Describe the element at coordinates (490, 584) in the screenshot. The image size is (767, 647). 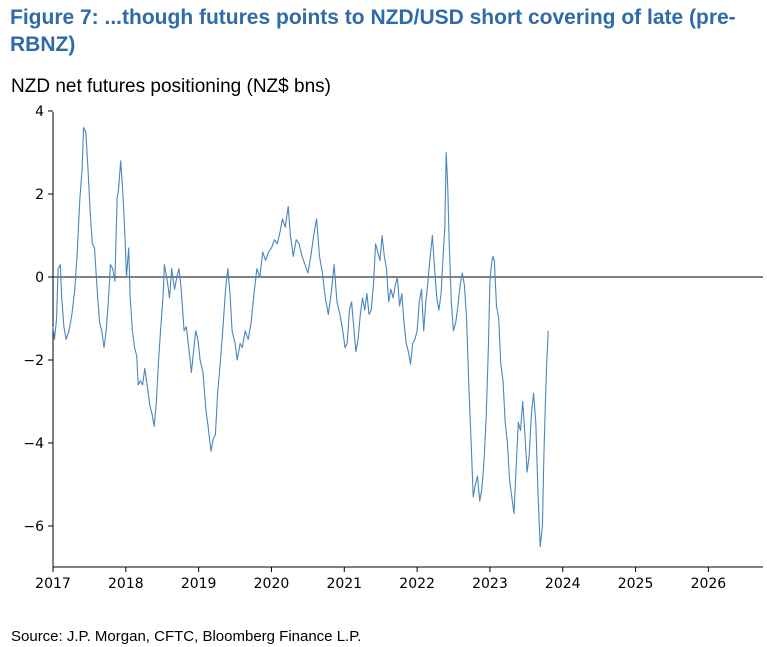
I see `x-tick-label: 2023` at that location.